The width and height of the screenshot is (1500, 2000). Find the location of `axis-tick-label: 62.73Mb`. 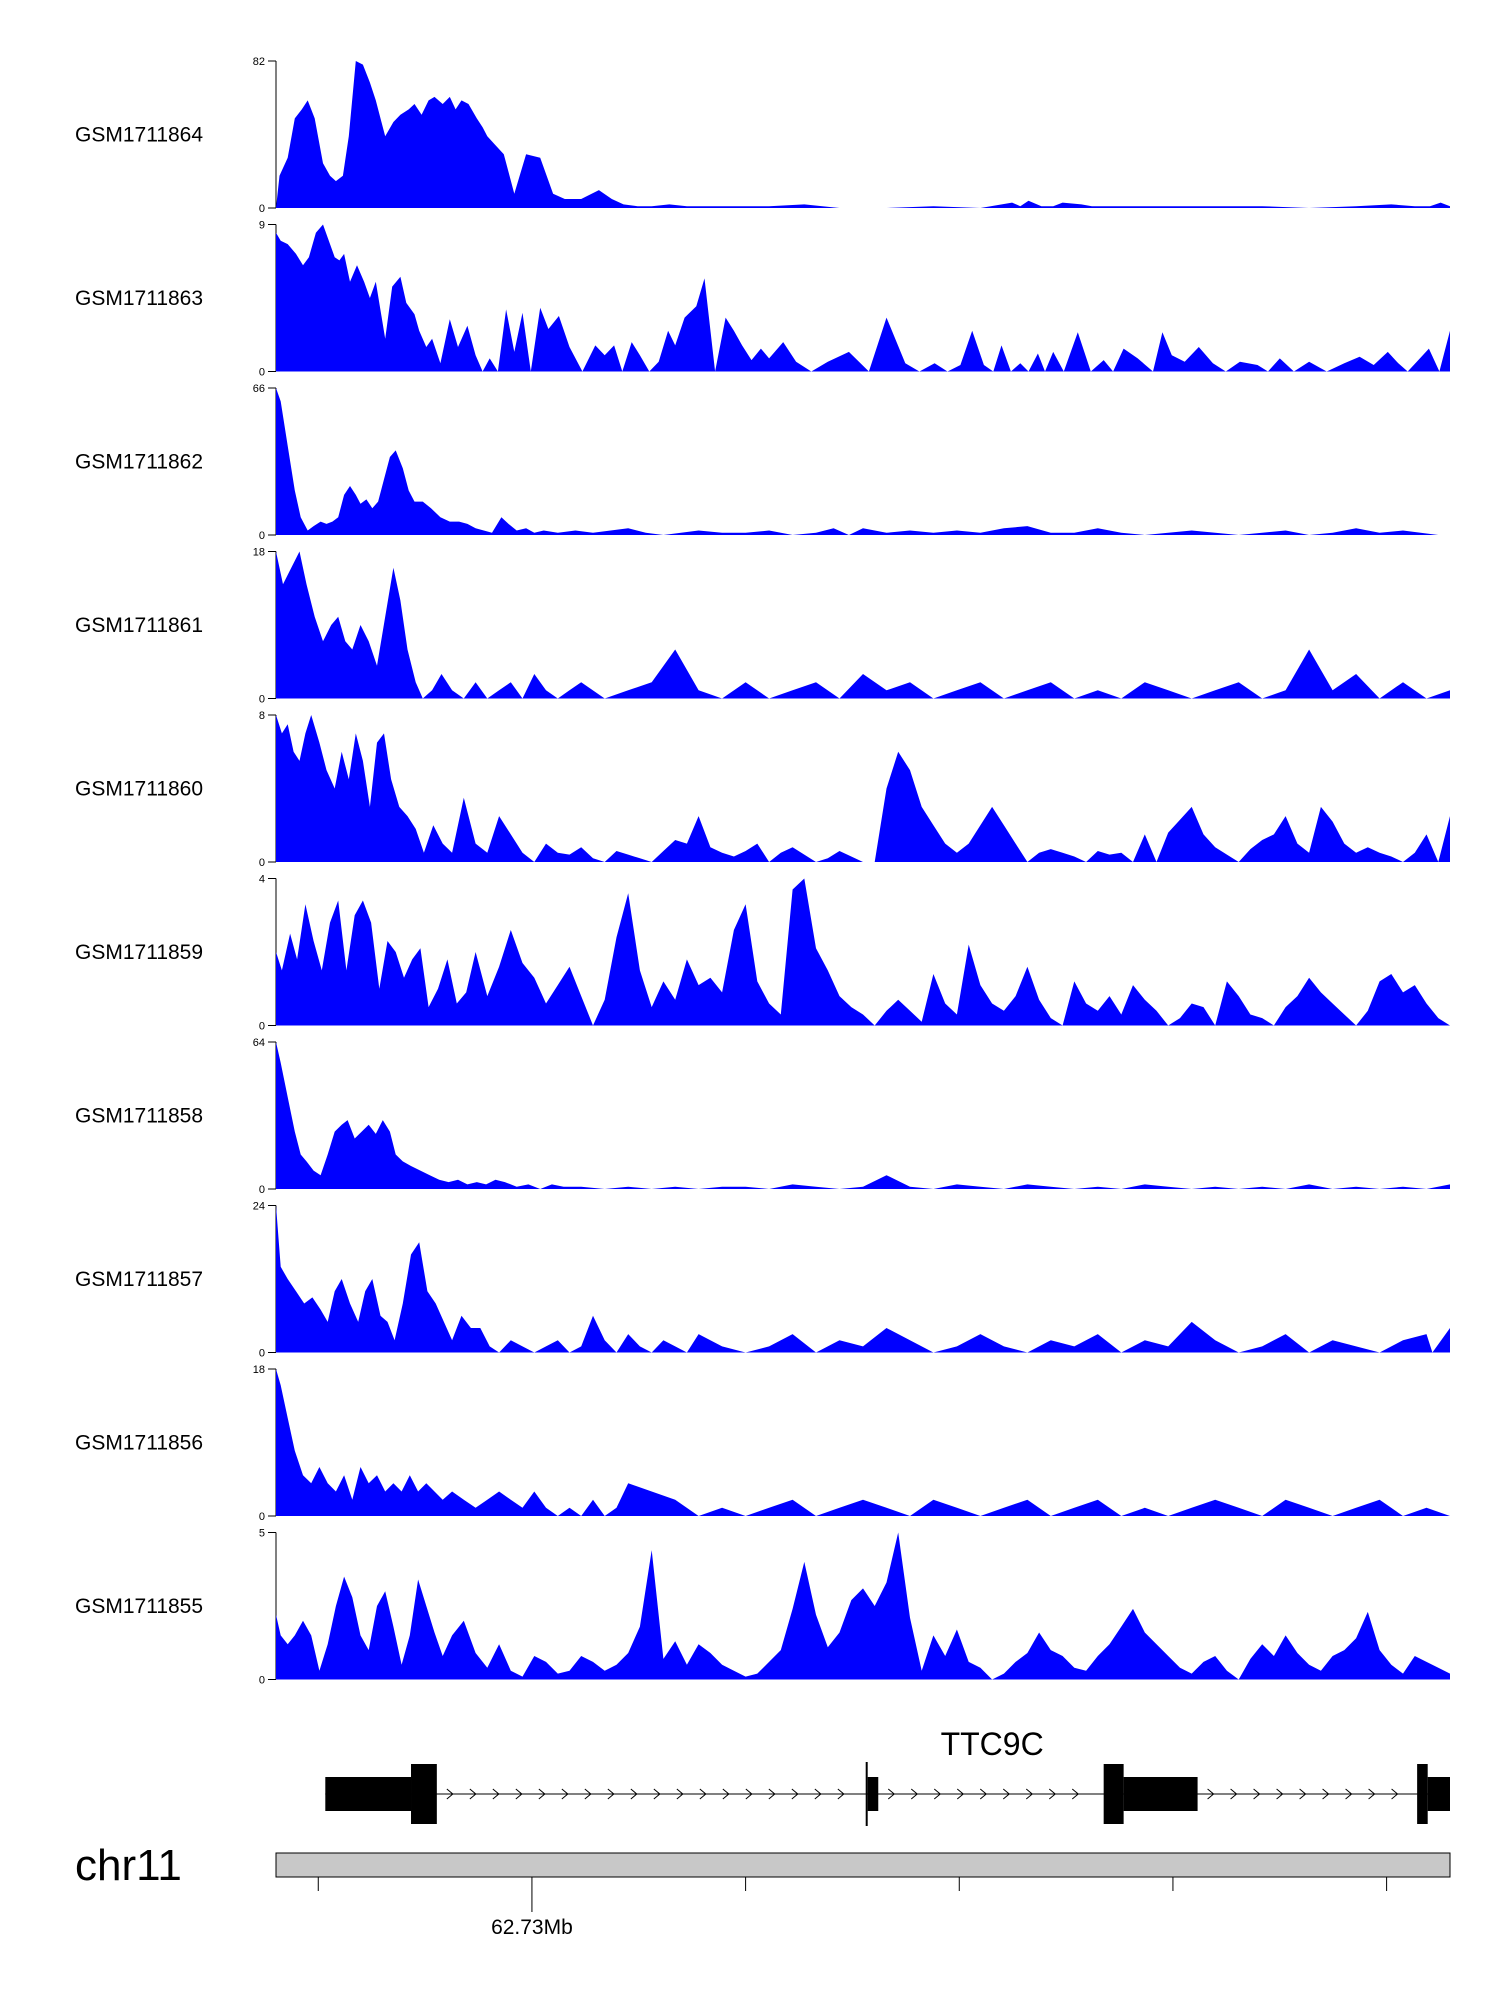

axis-tick-label: 62.73Mb is located at coordinates (532, 1927).